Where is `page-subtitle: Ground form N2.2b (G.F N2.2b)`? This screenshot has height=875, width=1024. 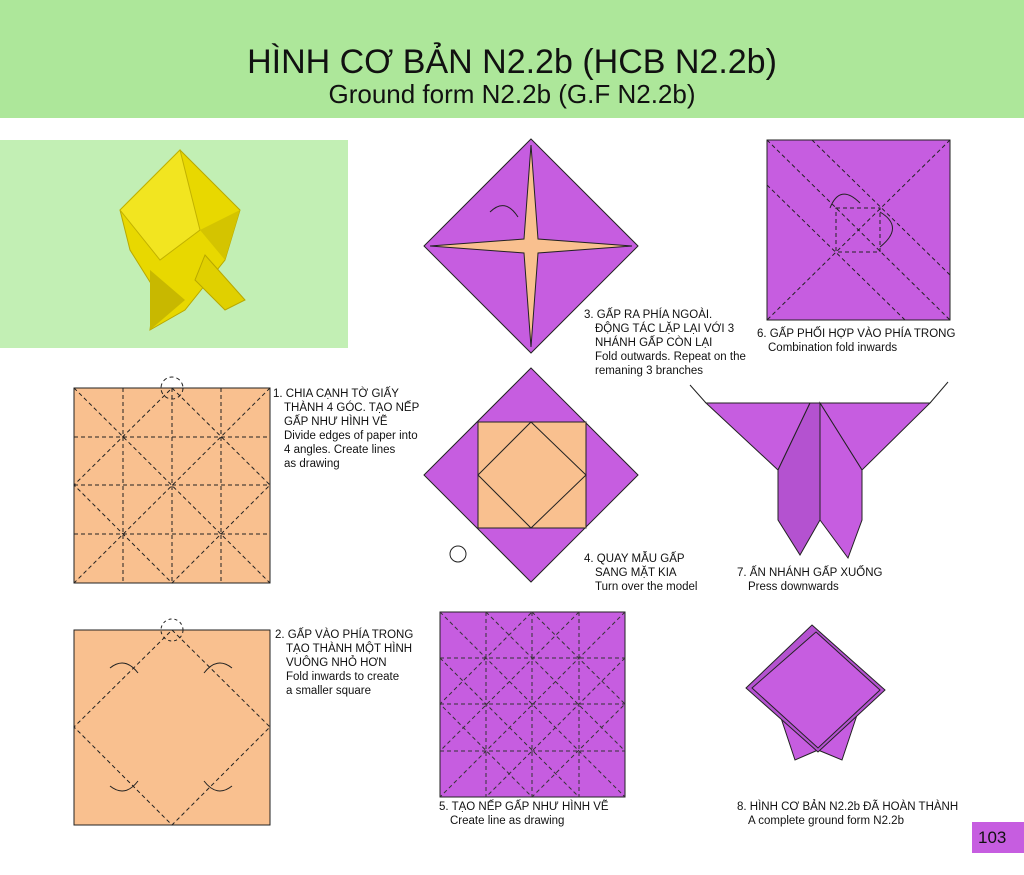 page-subtitle: Ground form N2.2b (G.F N2.2b) is located at coordinates (512, 94).